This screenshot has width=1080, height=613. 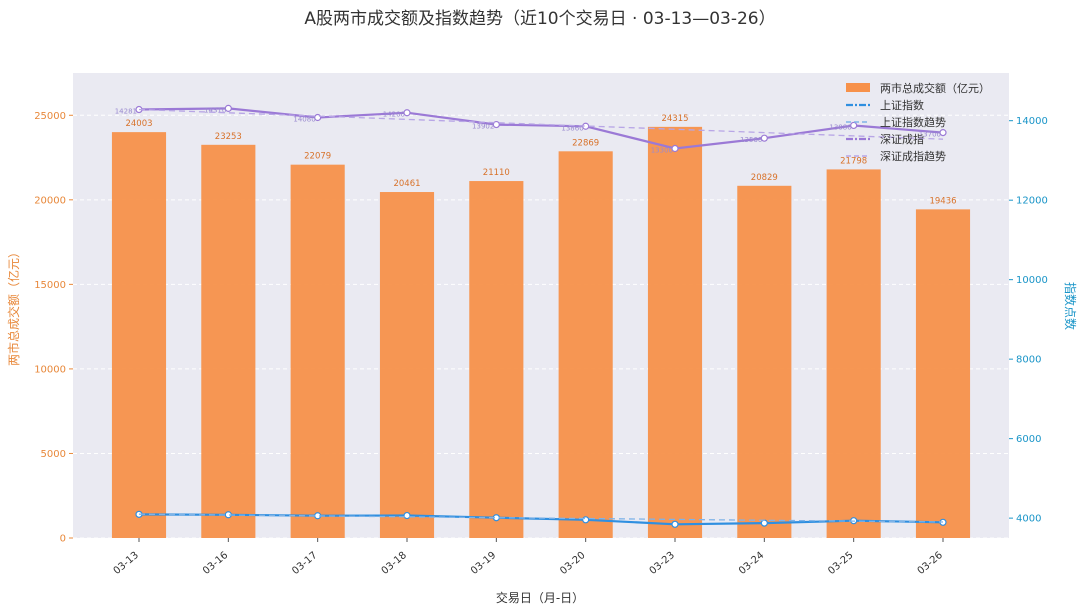 What do you see at coordinates (935, 88) in the screenshot?
I see `legend-label: 两市总成交额（亿元）` at bounding box center [935, 88].